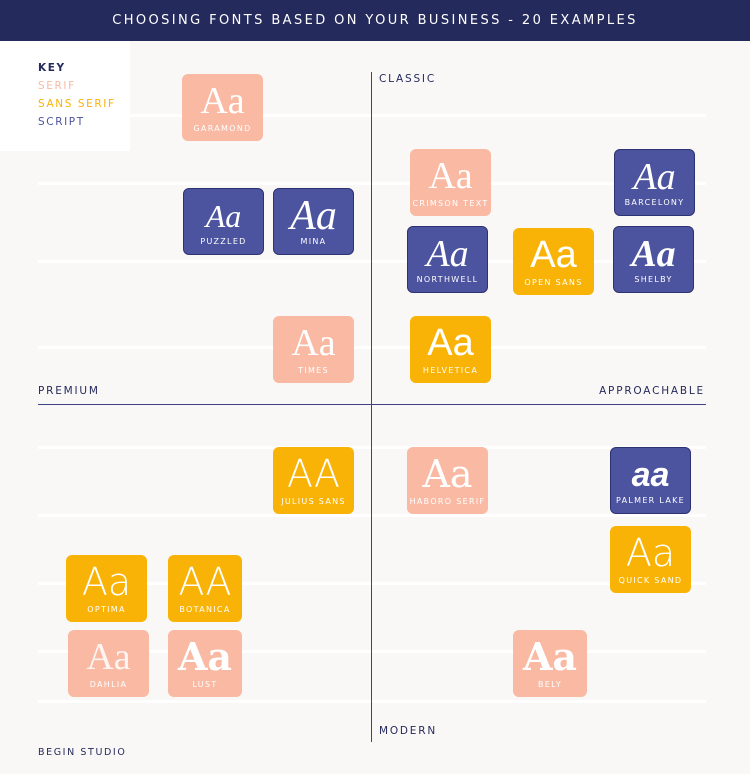 The image size is (750, 774). What do you see at coordinates (650, 580) in the screenshot?
I see `font-name: QUICK SAND` at bounding box center [650, 580].